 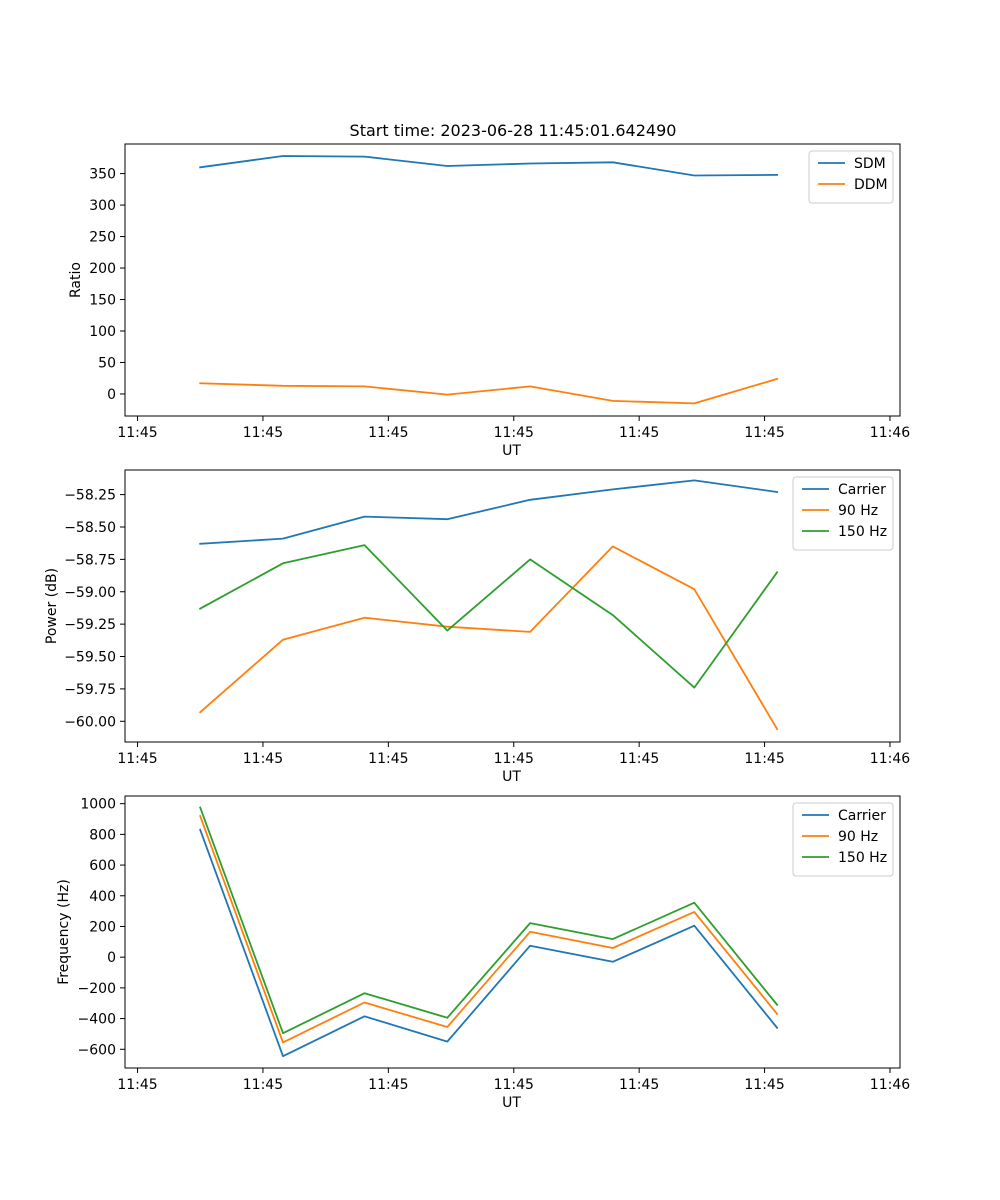 What do you see at coordinates (102, 301) in the screenshot?
I see `y-tick-label: 150` at bounding box center [102, 301].